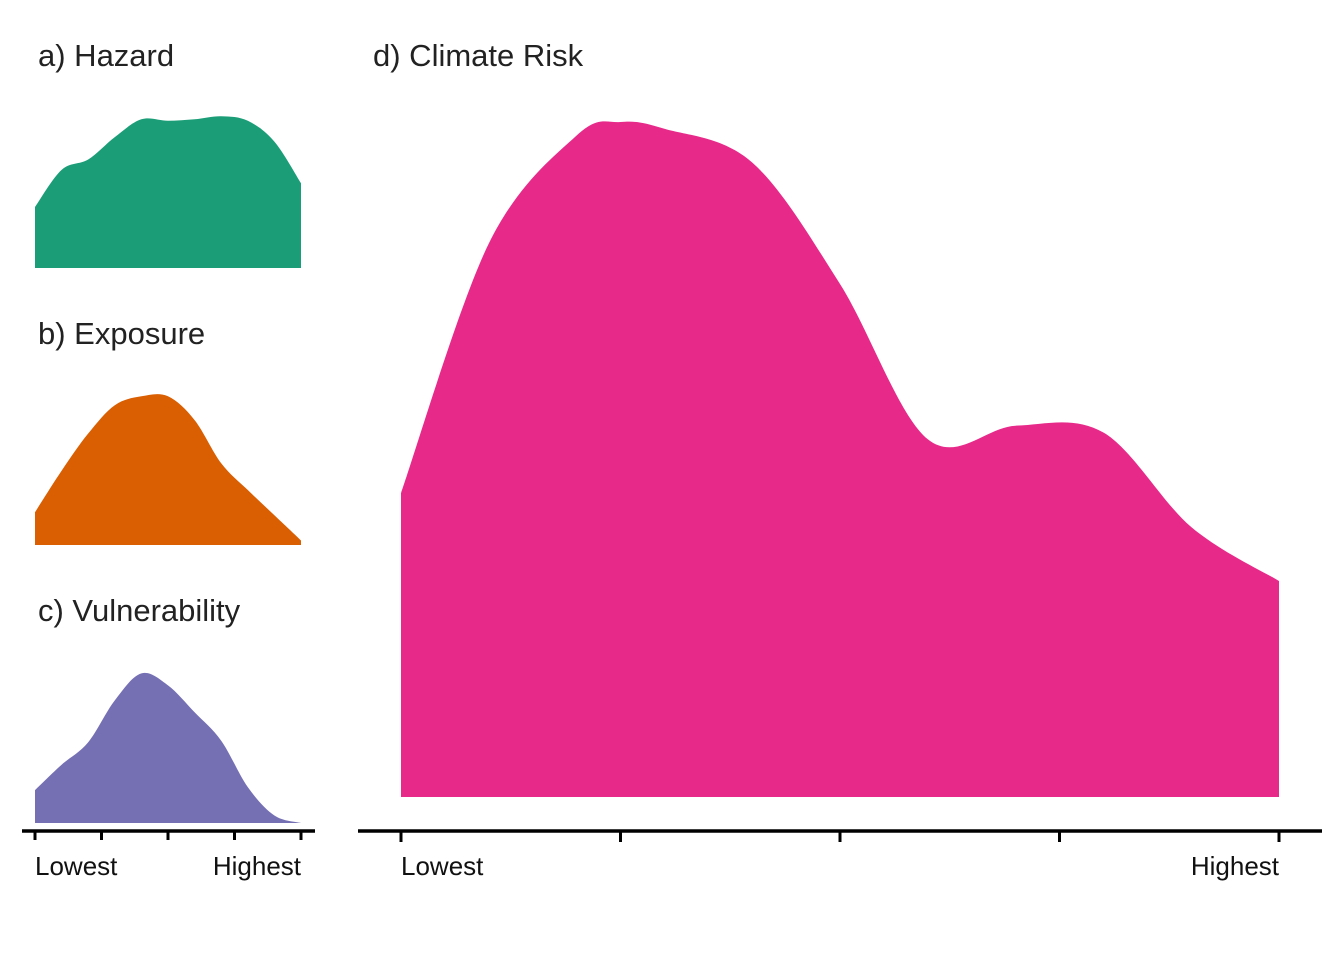 This screenshot has width=1344, height=960. What do you see at coordinates (257, 866) in the screenshot?
I see `tick-label-highest-small: Highest` at bounding box center [257, 866].